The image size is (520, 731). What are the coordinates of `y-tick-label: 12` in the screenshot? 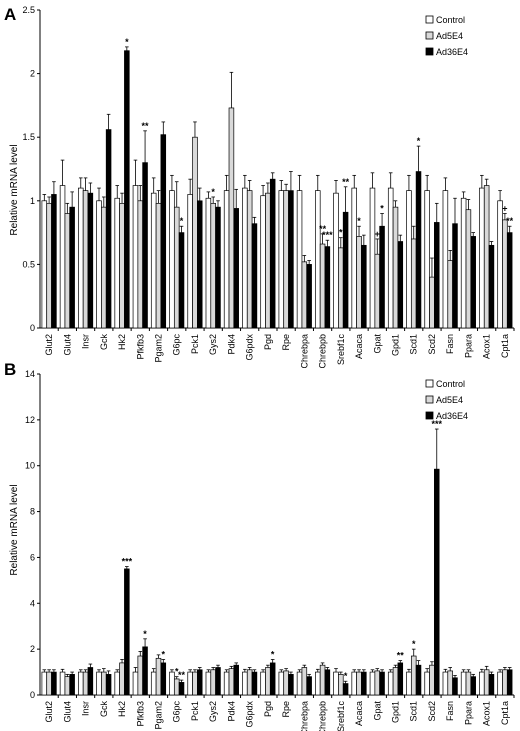 It's located at (30, 420).